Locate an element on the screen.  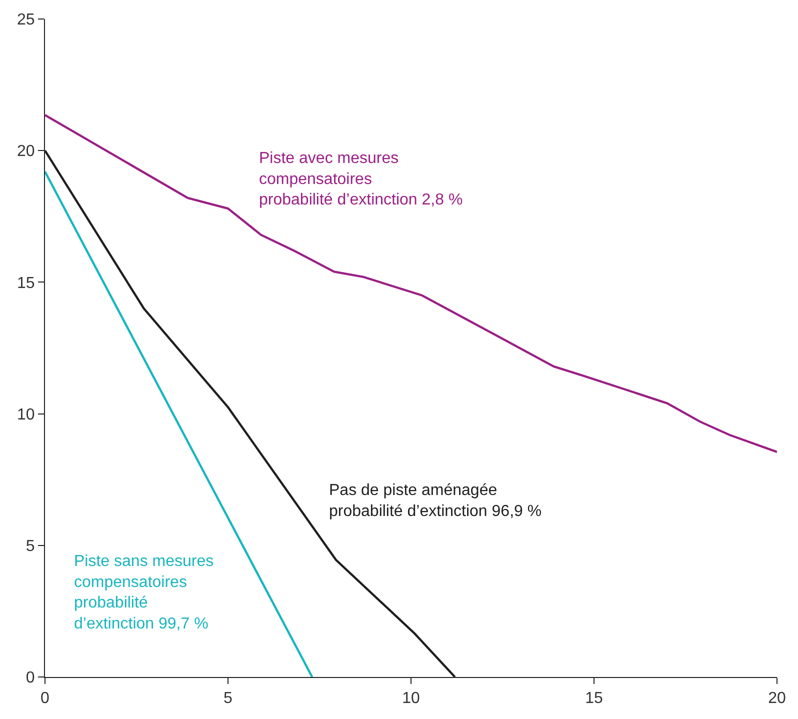
y-tick-label: 0 is located at coordinates (30, 678).